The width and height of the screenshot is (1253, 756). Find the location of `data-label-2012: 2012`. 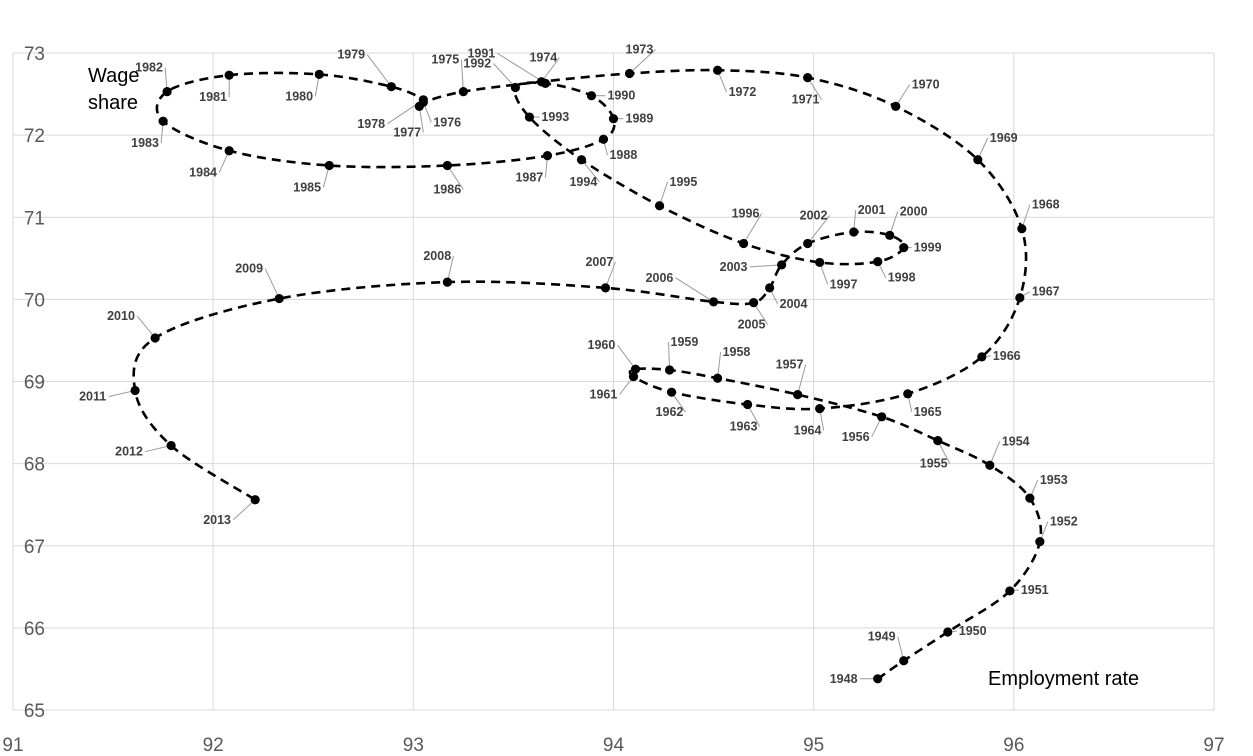

data-label-2012: 2012 is located at coordinates (129, 452).